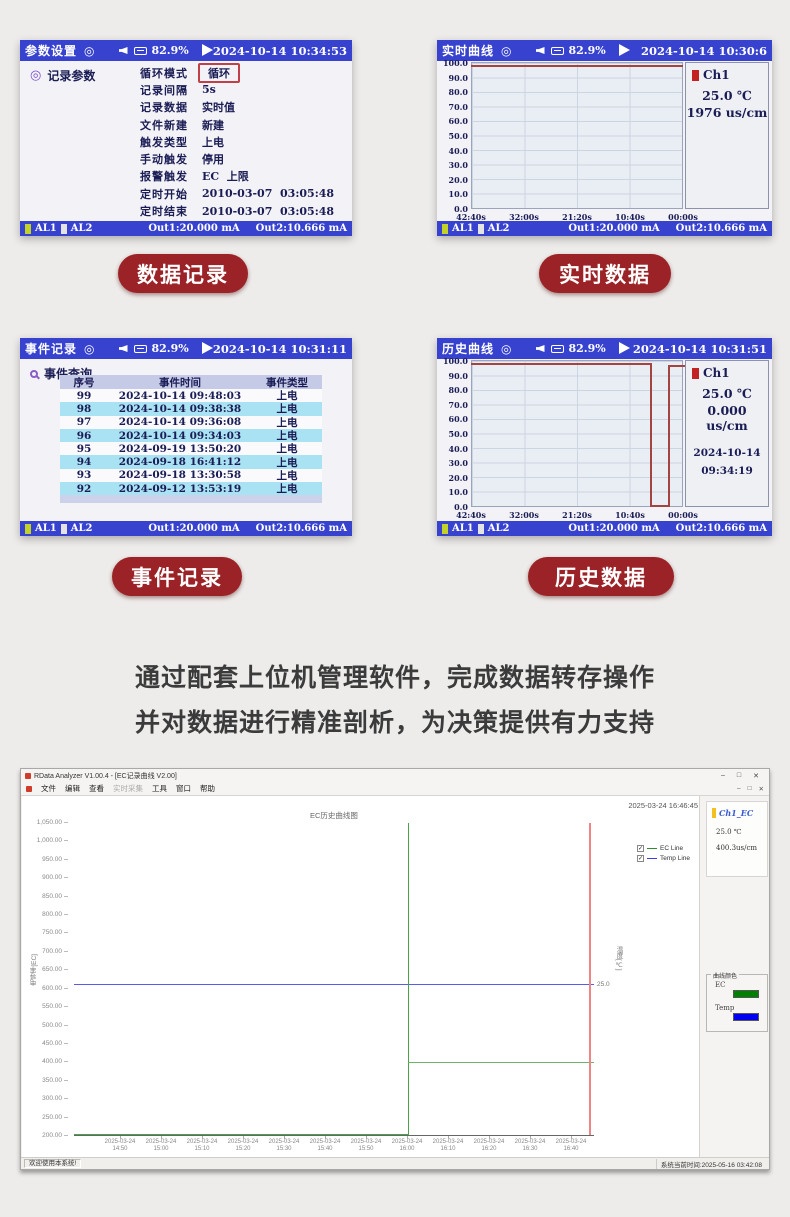 This screenshot has height=1217, width=790. What do you see at coordinates (84, 488) in the screenshot?
I see `event-cell: 92` at bounding box center [84, 488].